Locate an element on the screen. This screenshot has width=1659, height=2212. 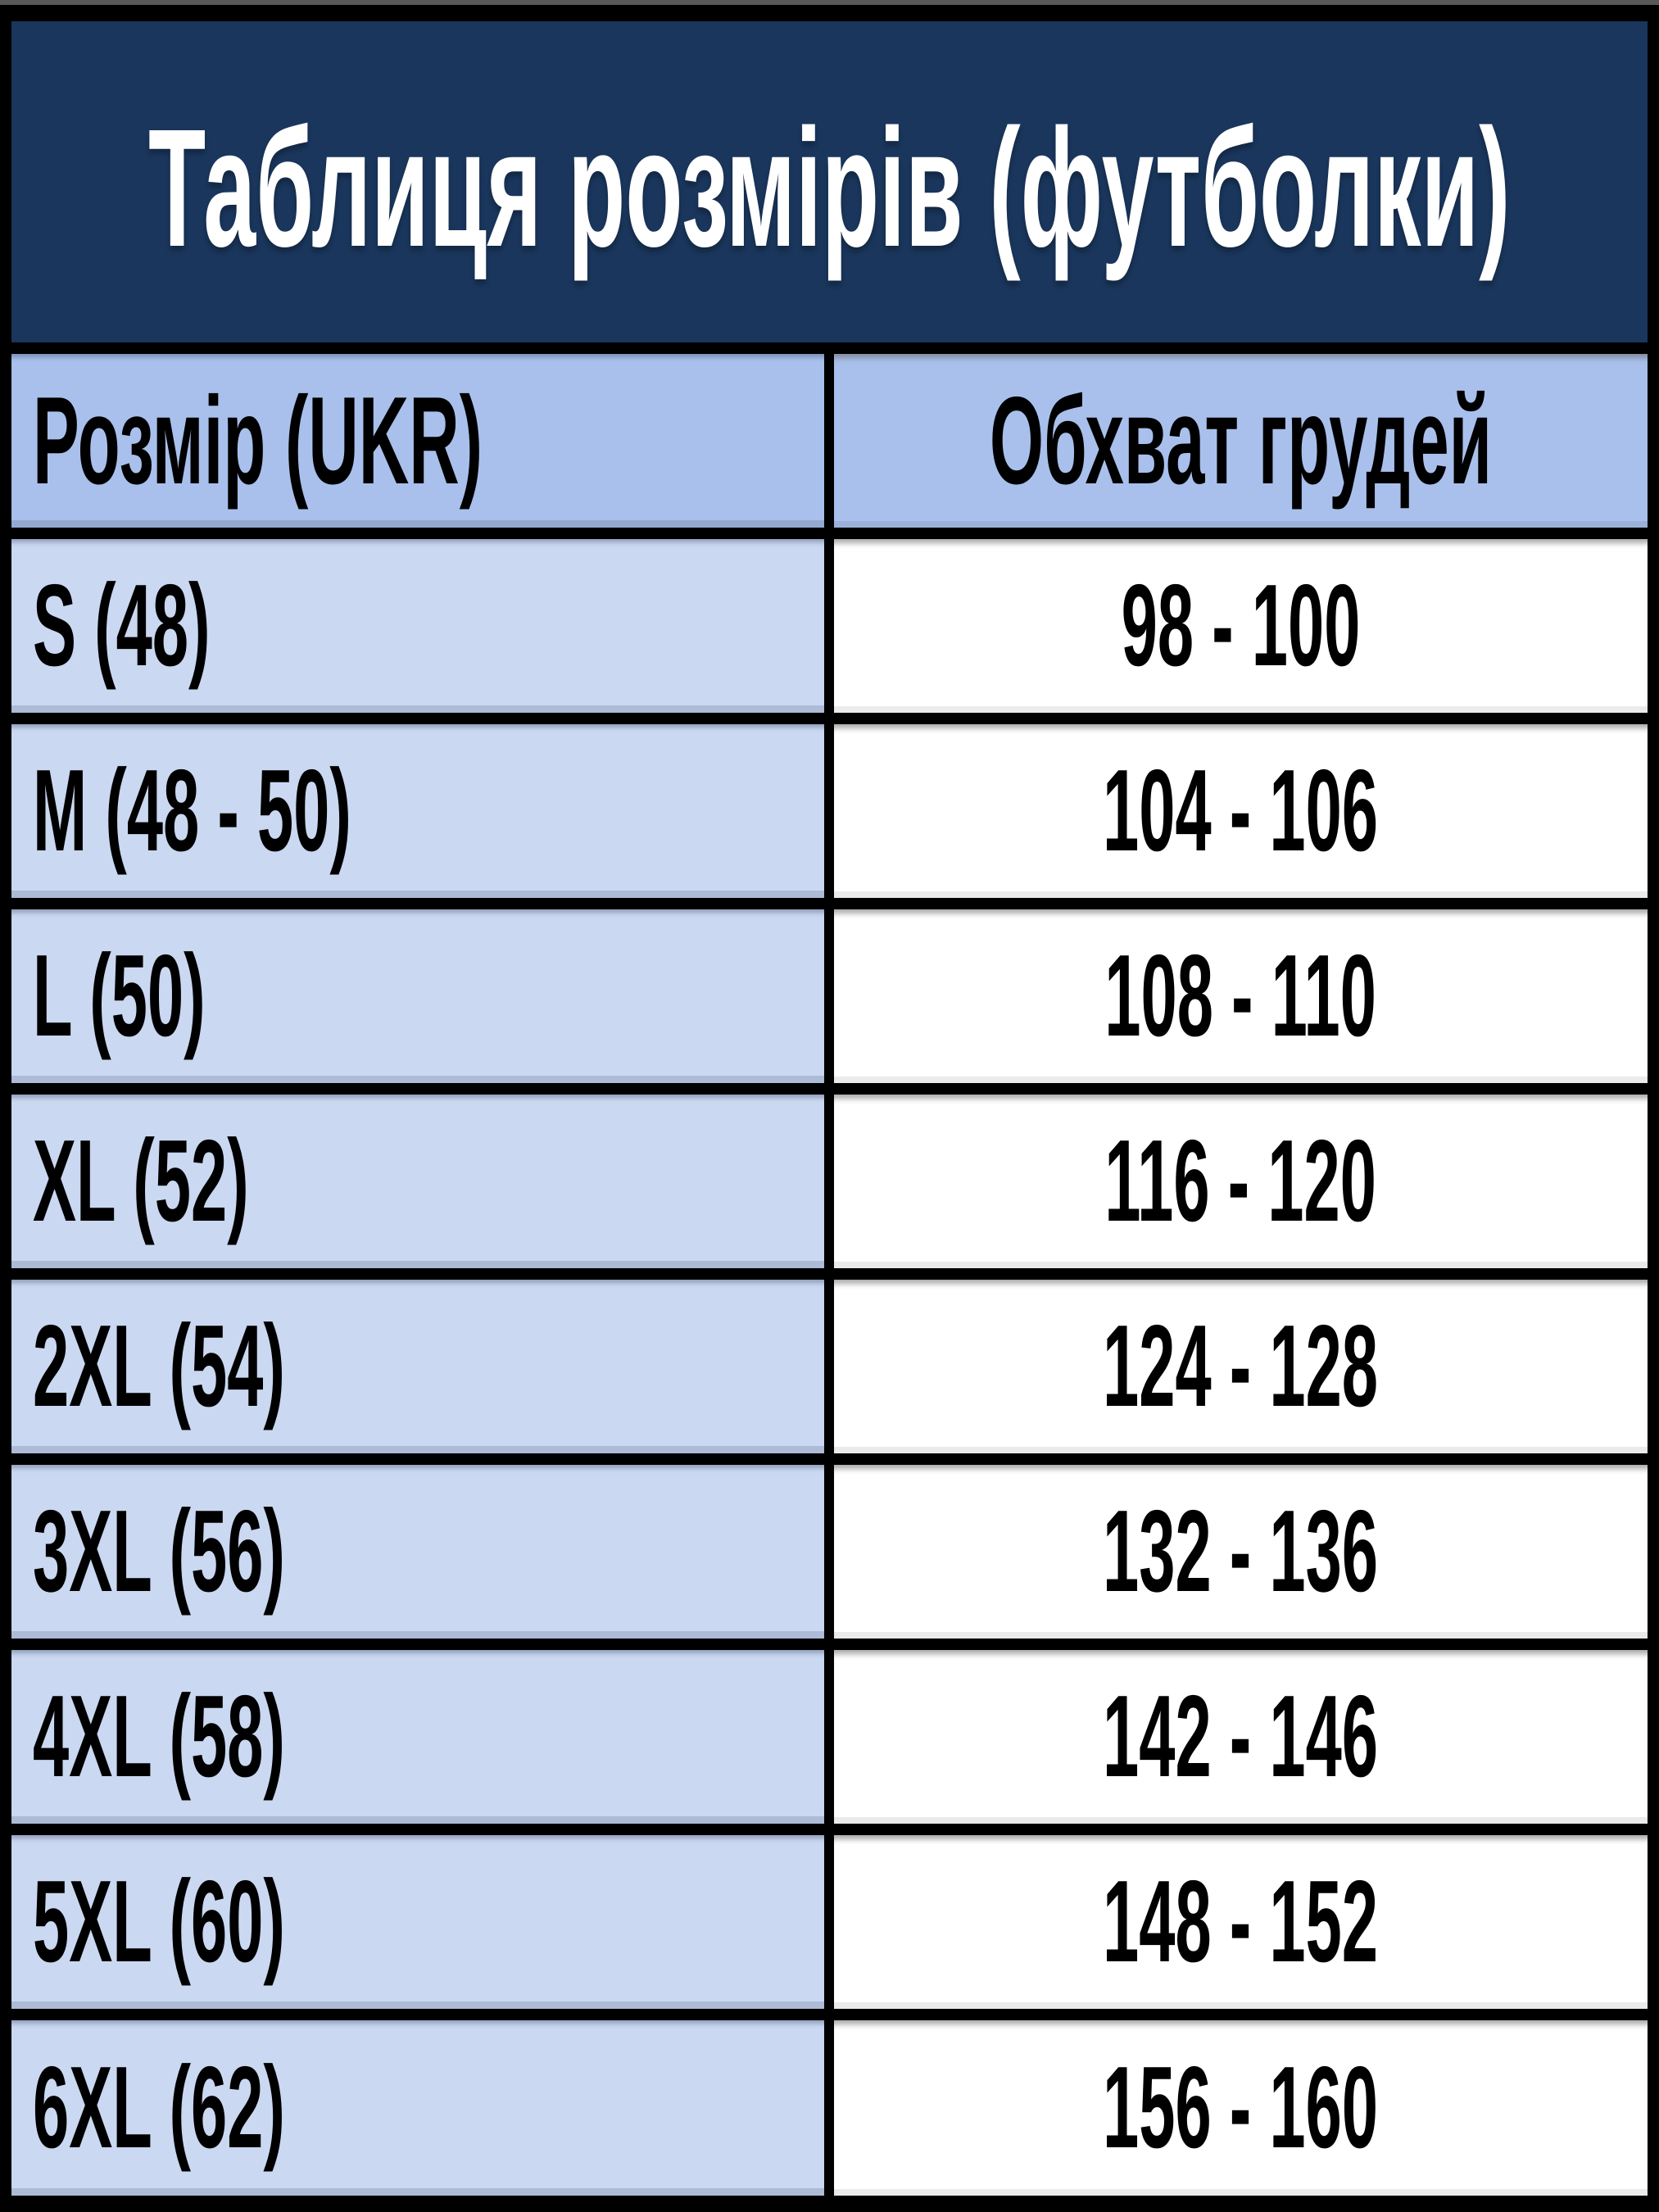
table-row: L (50) 108 - 110 is located at coordinates (829, 990).